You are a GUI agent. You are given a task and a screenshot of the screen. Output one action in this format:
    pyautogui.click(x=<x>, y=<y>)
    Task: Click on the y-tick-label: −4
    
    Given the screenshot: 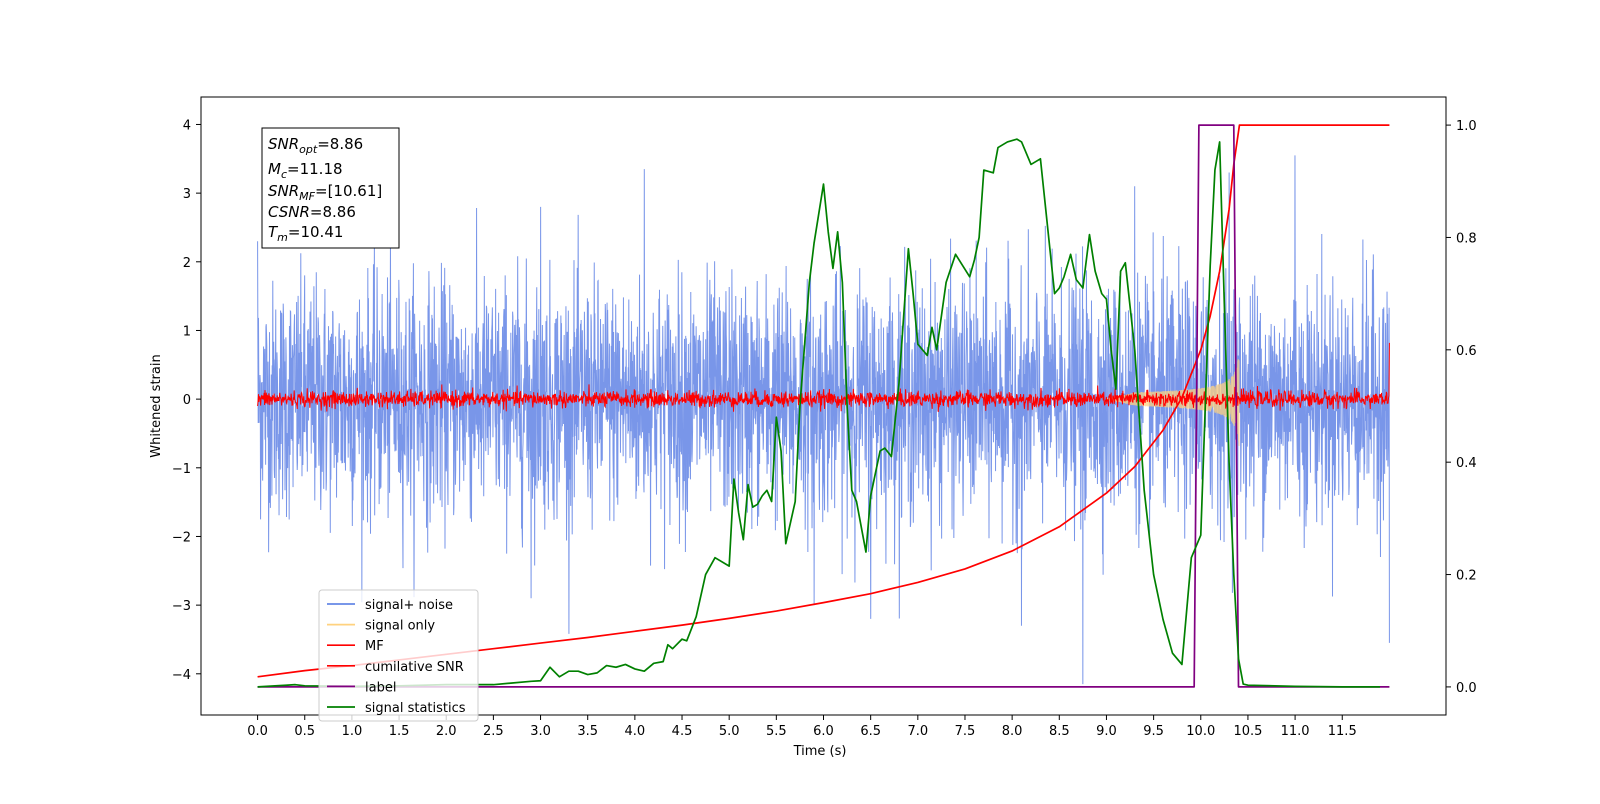 What is the action you would take?
    pyautogui.click(x=181, y=675)
    